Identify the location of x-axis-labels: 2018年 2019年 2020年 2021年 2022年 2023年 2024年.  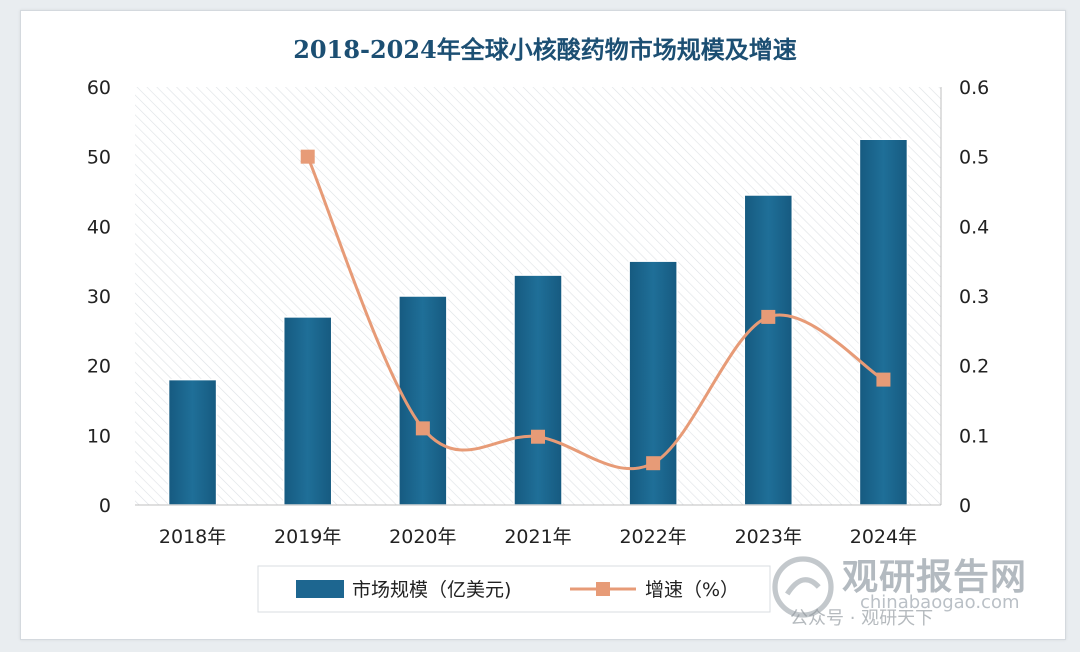
(538, 537).